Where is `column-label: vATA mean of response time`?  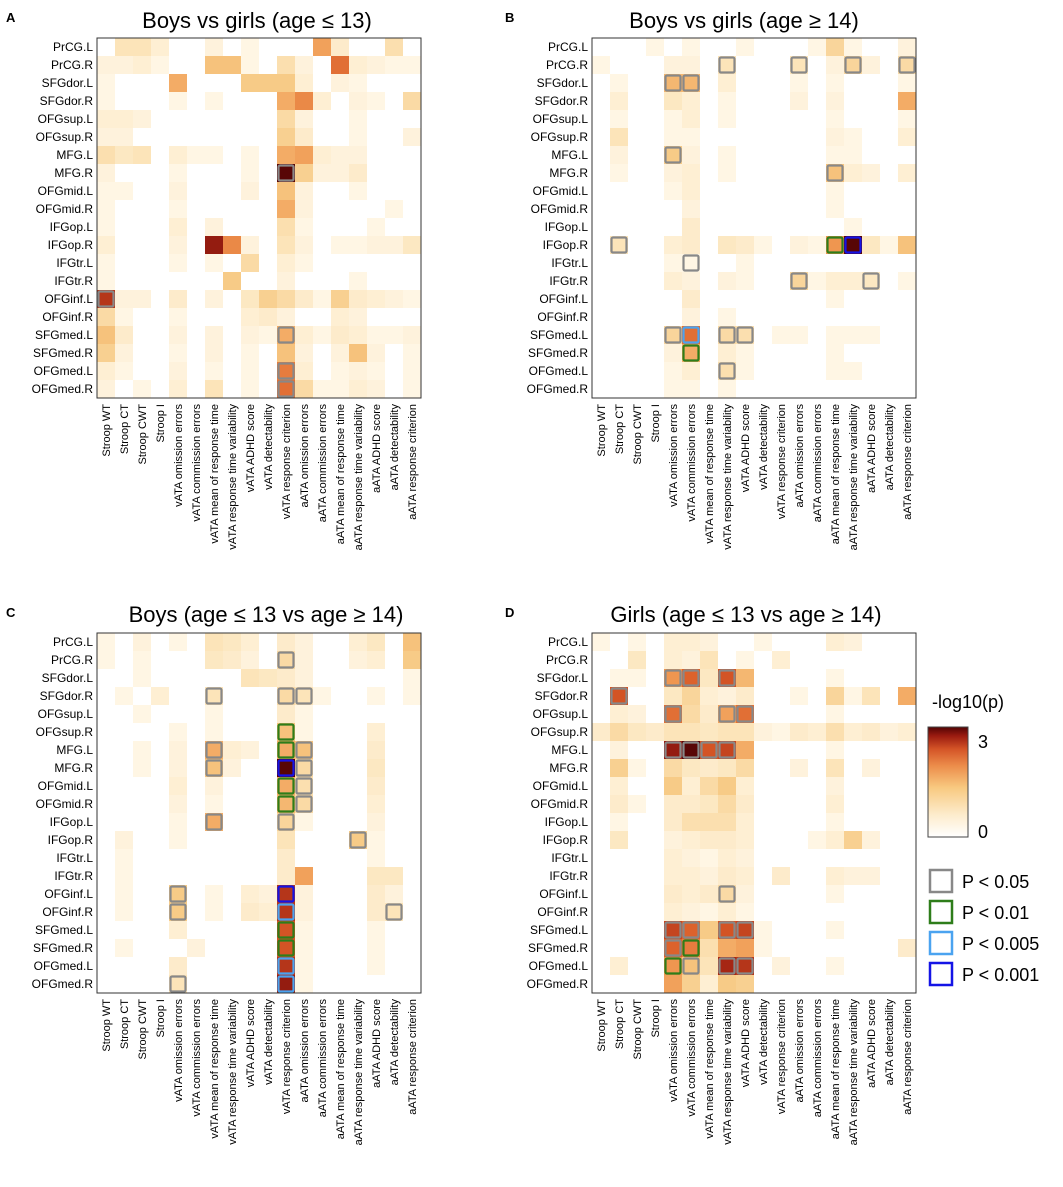
column-label: vATA mean of response time is located at coordinates (710, 1069).